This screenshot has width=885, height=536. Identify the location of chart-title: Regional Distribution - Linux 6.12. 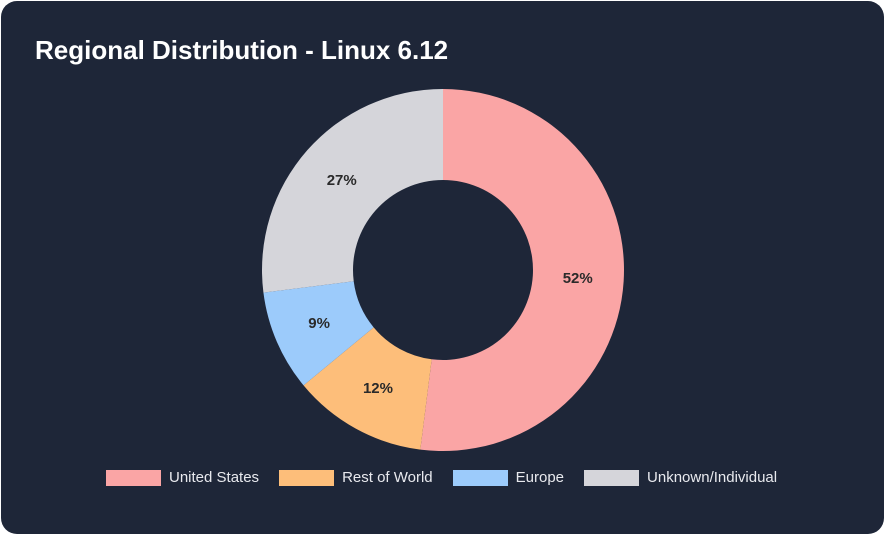
(242, 50).